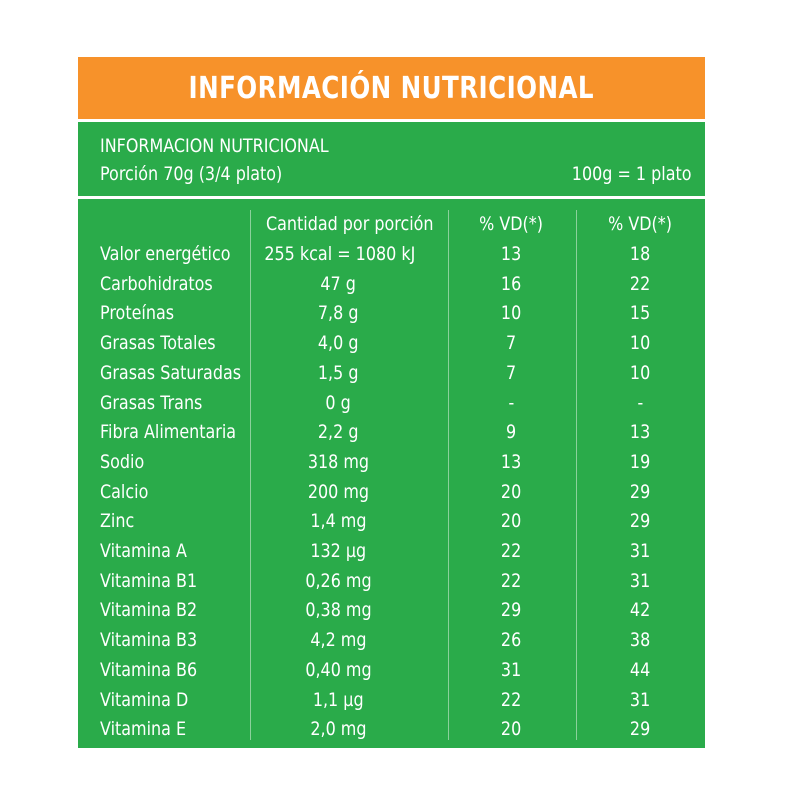  Describe the element at coordinates (511, 610) in the screenshot. I see `nutrient-vd-portion: 29` at that location.